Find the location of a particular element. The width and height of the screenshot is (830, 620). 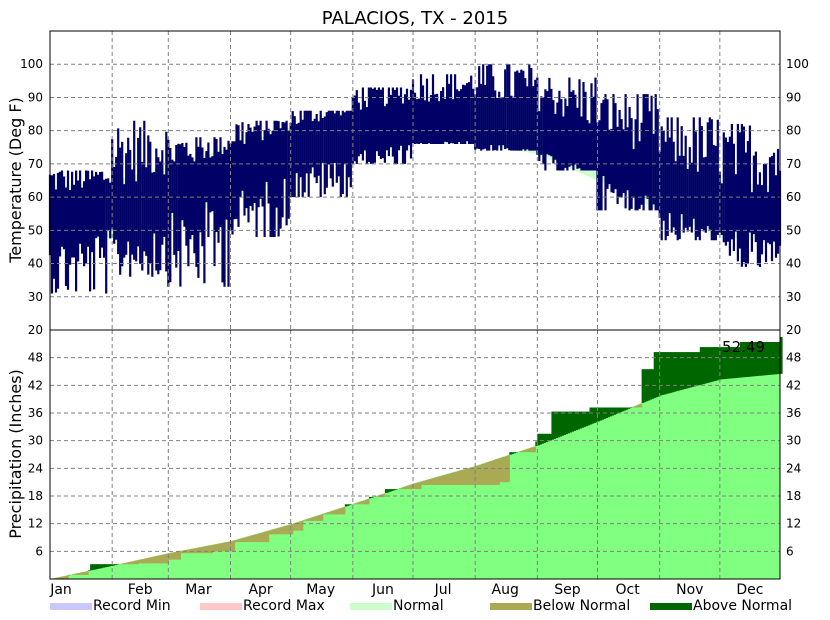

legend-label: Record Min is located at coordinates (132, 606).